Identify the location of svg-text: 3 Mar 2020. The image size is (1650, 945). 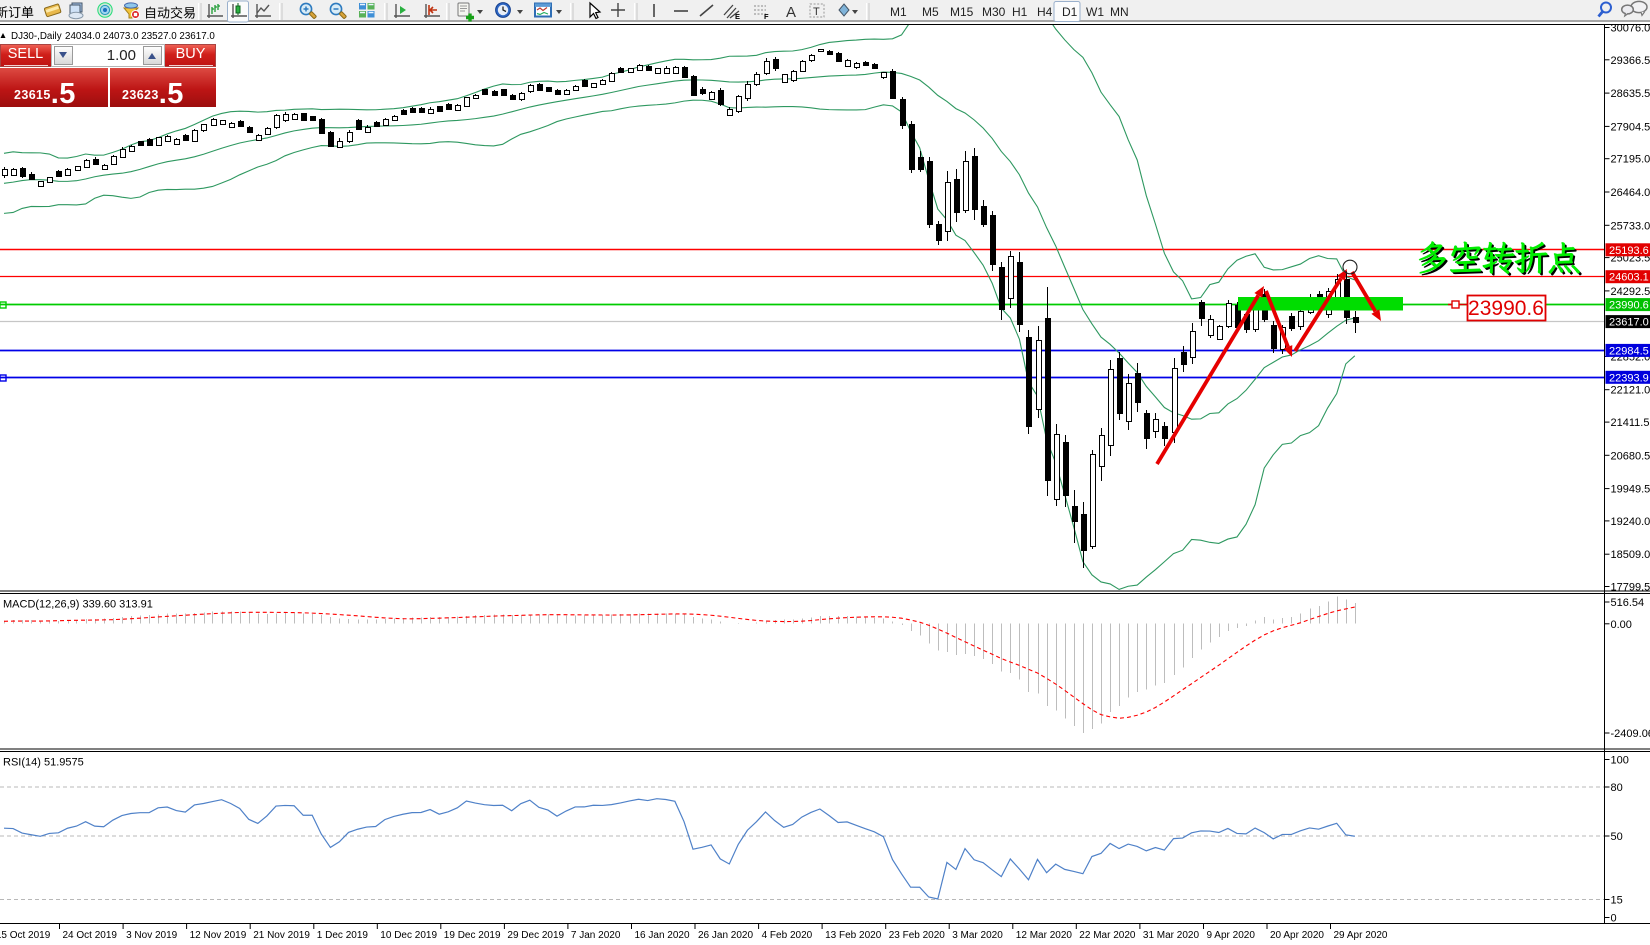
(977, 935).